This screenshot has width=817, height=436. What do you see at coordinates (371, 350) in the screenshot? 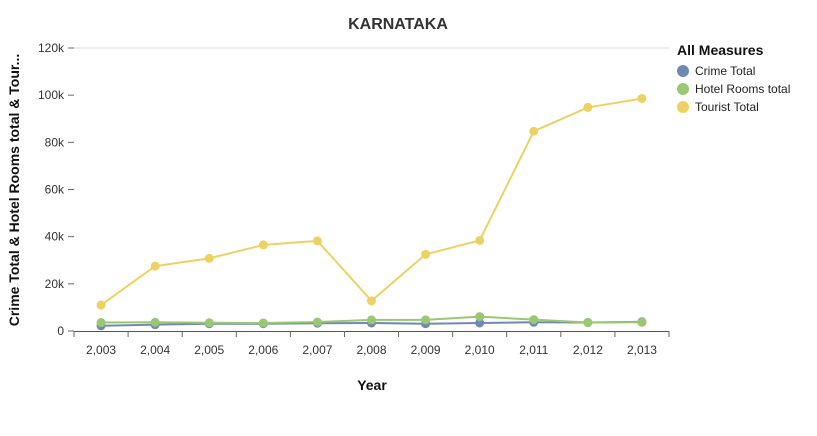
I see `x-tick-label: 2,008` at bounding box center [371, 350].